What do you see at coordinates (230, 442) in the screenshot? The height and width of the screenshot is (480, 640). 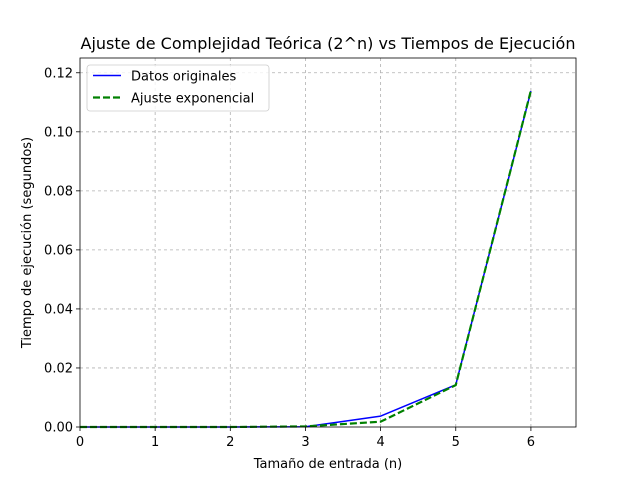 I see `x-tick-label-2: 2` at bounding box center [230, 442].